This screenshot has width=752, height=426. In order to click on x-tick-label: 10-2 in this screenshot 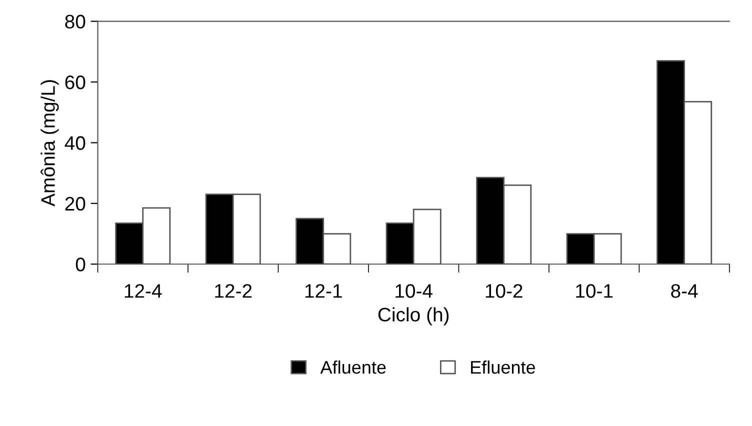, I will do `click(504, 291)`.